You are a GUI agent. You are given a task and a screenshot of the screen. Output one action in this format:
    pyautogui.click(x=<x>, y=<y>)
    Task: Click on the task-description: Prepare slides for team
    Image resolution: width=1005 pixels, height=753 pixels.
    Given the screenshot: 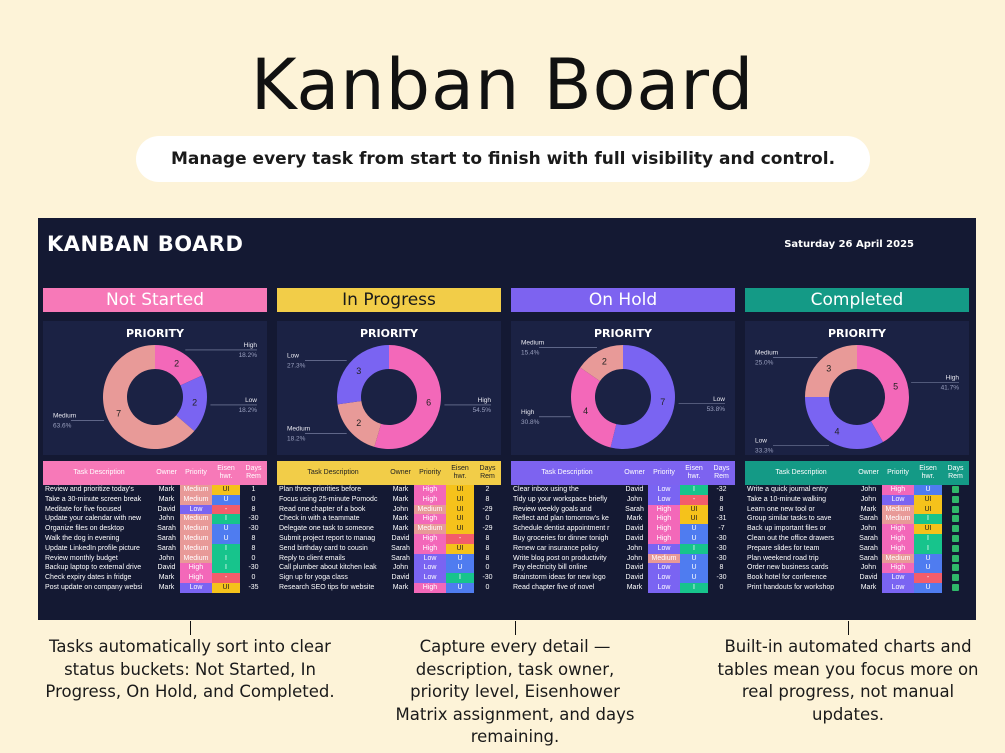 What is the action you would take?
    pyautogui.click(x=783, y=548)
    